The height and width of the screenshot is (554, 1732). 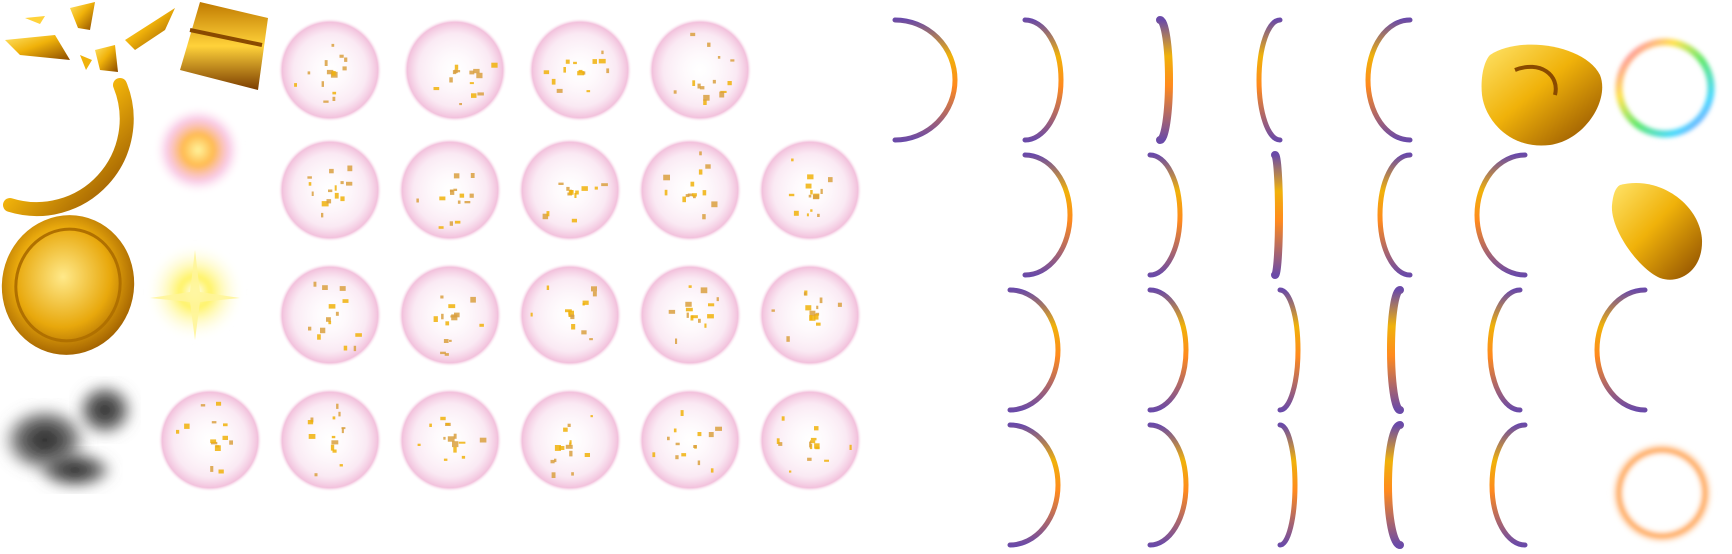 What do you see at coordinates (1542, 95) in the screenshot?
I see `gold-nugget` at bounding box center [1542, 95].